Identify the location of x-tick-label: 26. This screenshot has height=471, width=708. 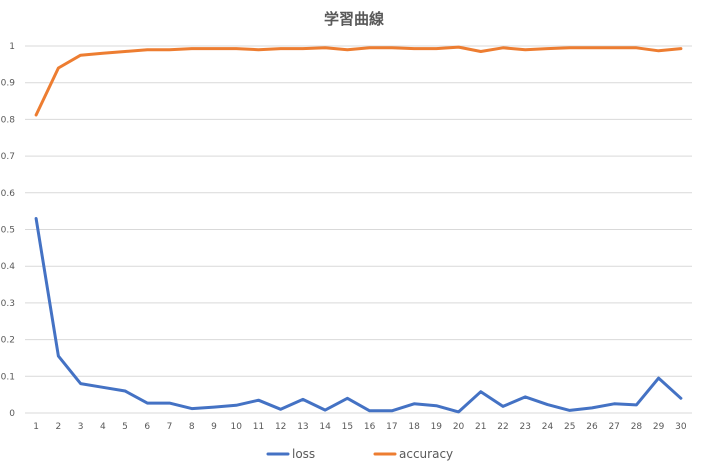
(592, 427).